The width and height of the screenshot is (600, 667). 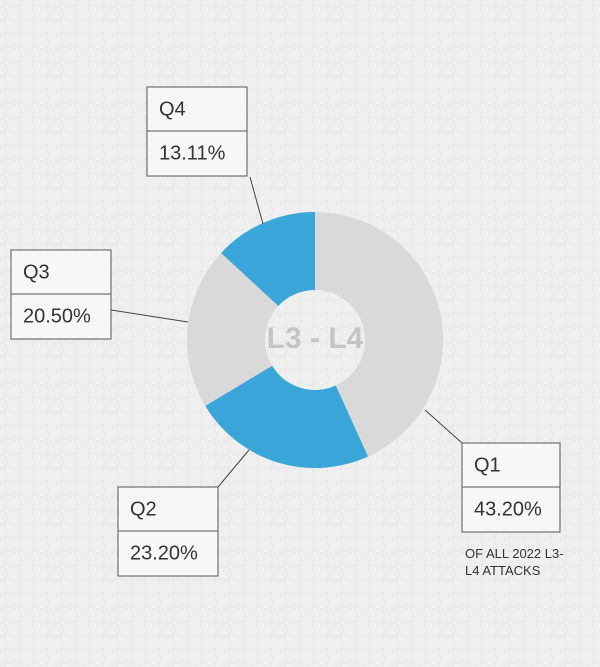 I want to click on note: OF ALL 2022 L3-L4 ATTACKS, so click(x=514, y=562).